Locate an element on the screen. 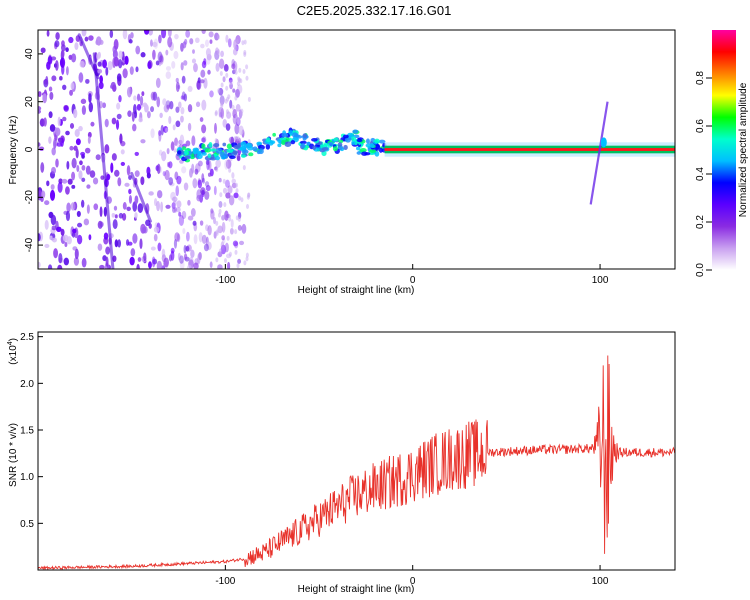 This screenshot has width=750, height=600. figure-title: C2E5.2025.332.17.16.G01 is located at coordinates (374, 10).